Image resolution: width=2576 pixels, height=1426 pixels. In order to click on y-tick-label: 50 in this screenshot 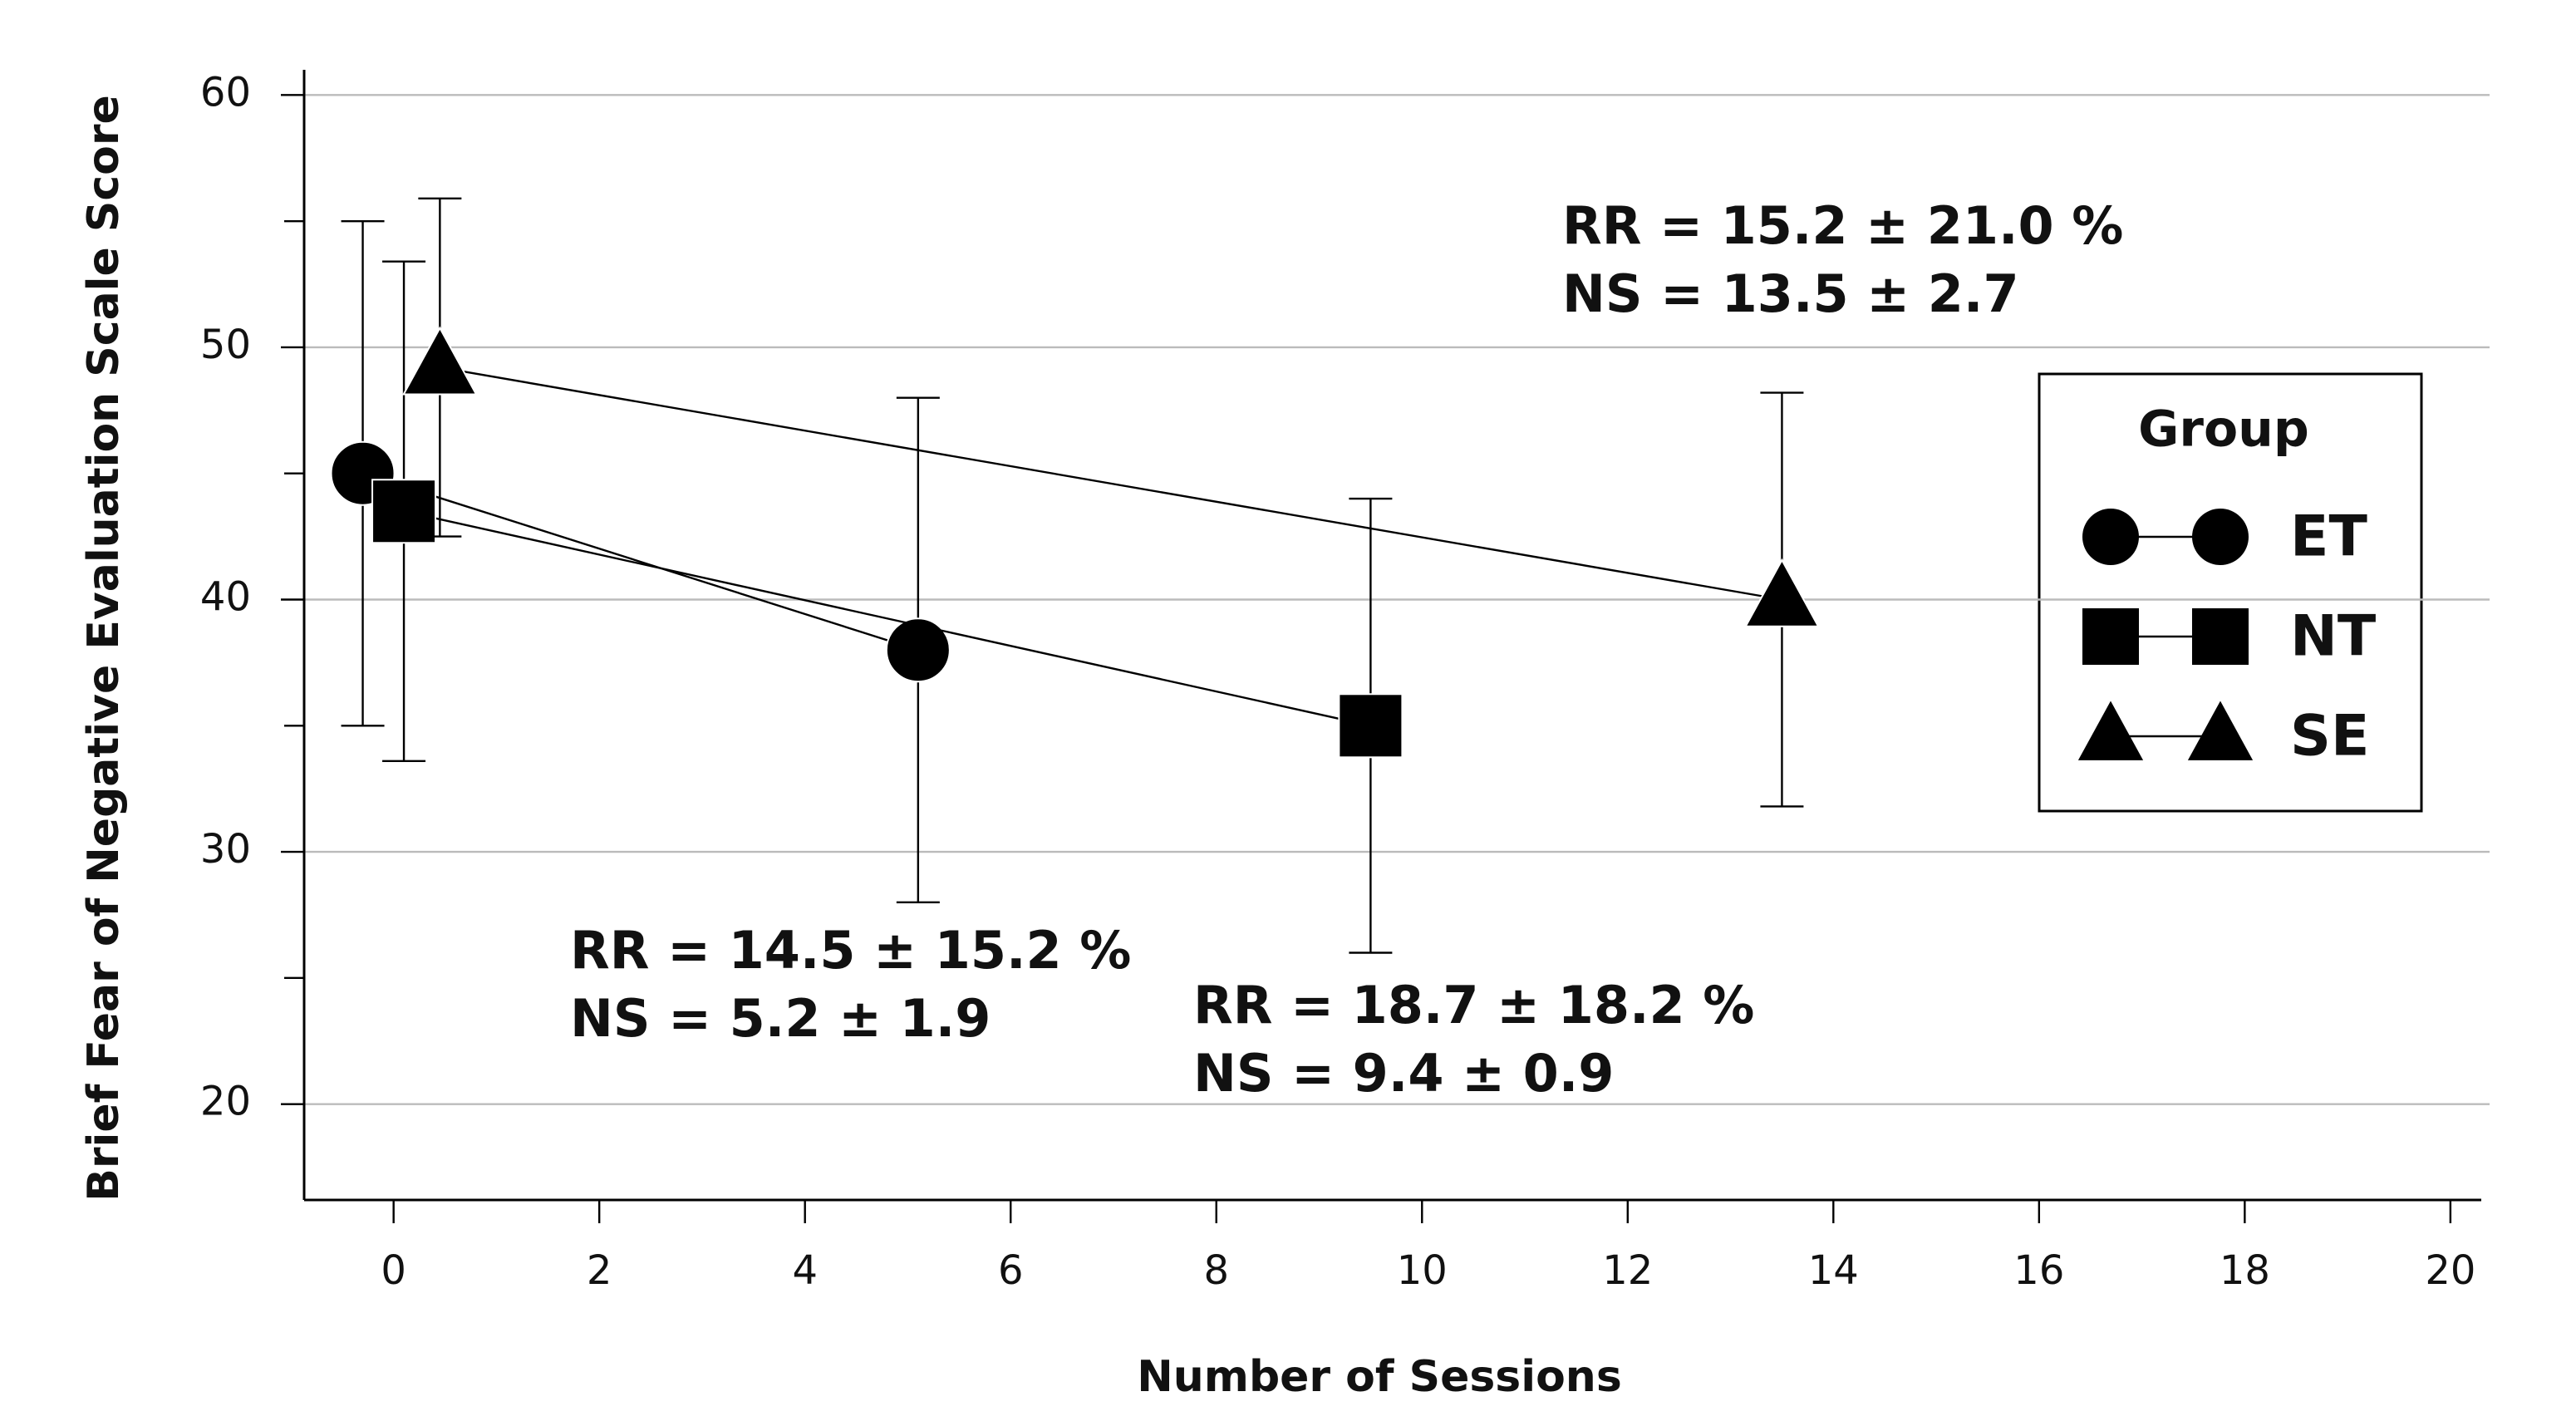, I will do `click(226, 345)`.